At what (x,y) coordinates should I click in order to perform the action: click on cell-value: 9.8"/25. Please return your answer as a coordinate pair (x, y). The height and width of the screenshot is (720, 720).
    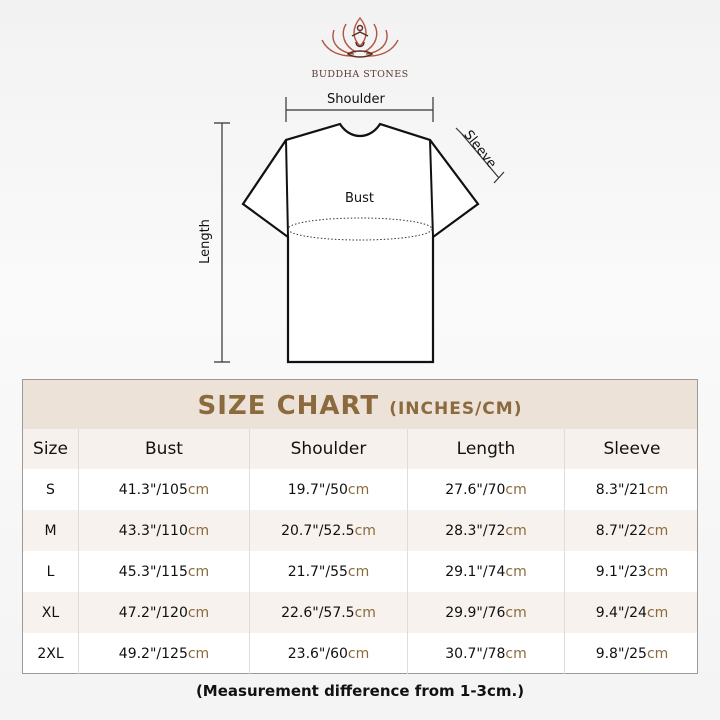
    Looking at the image, I should click on (621, 653).